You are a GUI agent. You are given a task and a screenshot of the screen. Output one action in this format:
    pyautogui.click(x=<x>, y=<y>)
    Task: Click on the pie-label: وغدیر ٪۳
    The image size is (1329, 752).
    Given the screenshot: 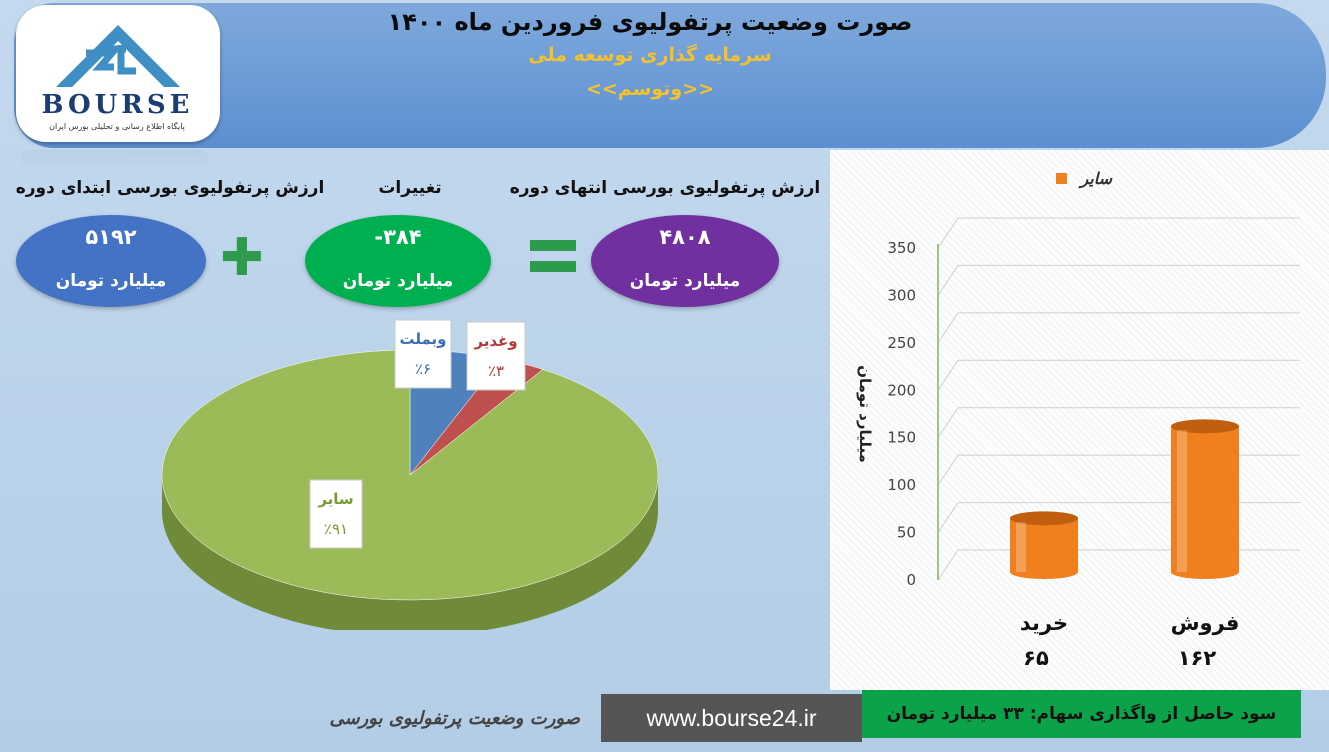 What is the action you would take?
    pyautogui.click(x=496, y=356)
    